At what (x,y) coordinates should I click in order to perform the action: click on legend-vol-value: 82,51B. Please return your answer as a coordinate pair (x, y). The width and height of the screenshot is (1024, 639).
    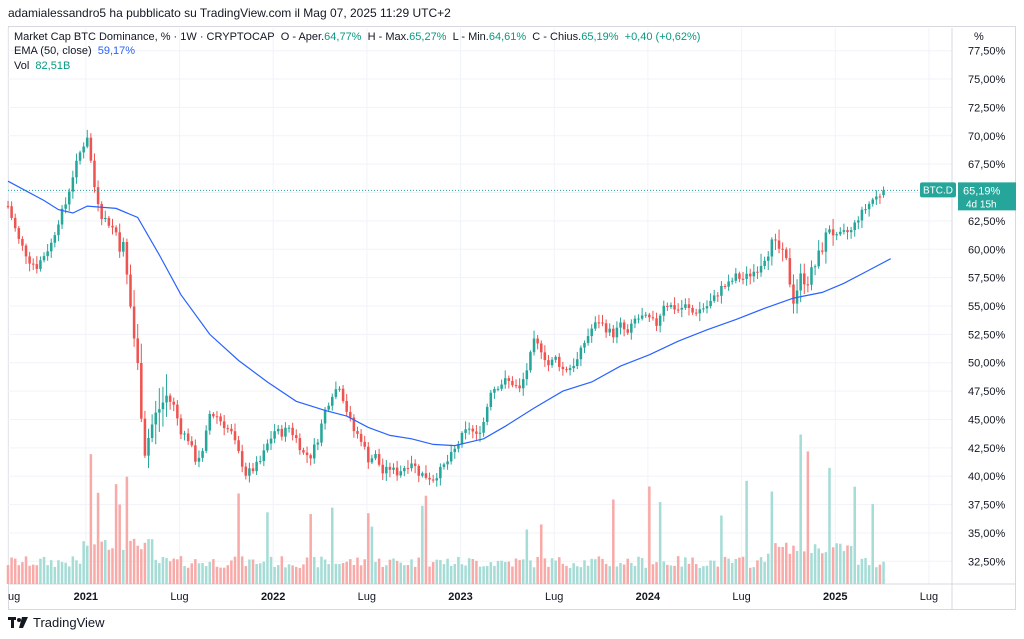
    Looking at the image, I should click on (53, 66).